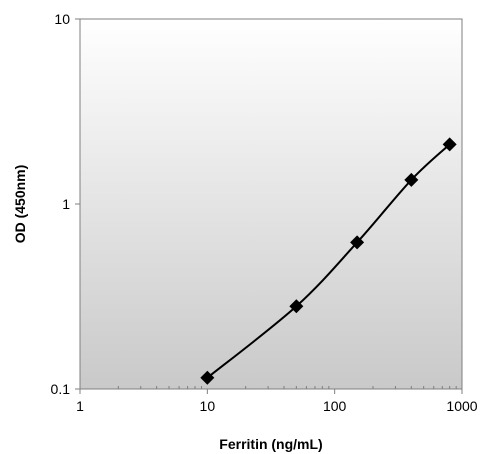 The width and height of the screenshot is (483, 454). Describe the element at coordinates (270, 444) in the screenshot. I see `x-axis-title: Ferritin (ng/mL)` at that location.